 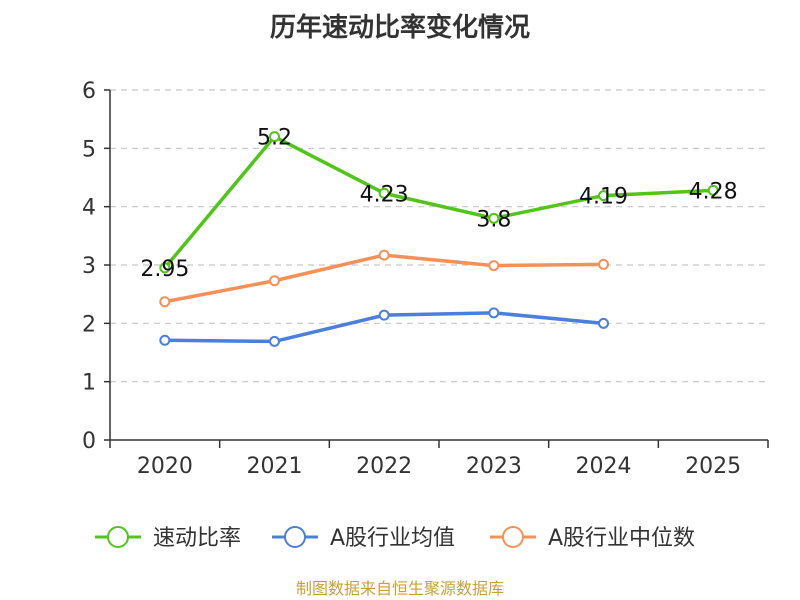 What do you see at coordinates (713, 466) in the screenshot?
I see `x-tick-label: 2025` at bounding box center [713, 466].